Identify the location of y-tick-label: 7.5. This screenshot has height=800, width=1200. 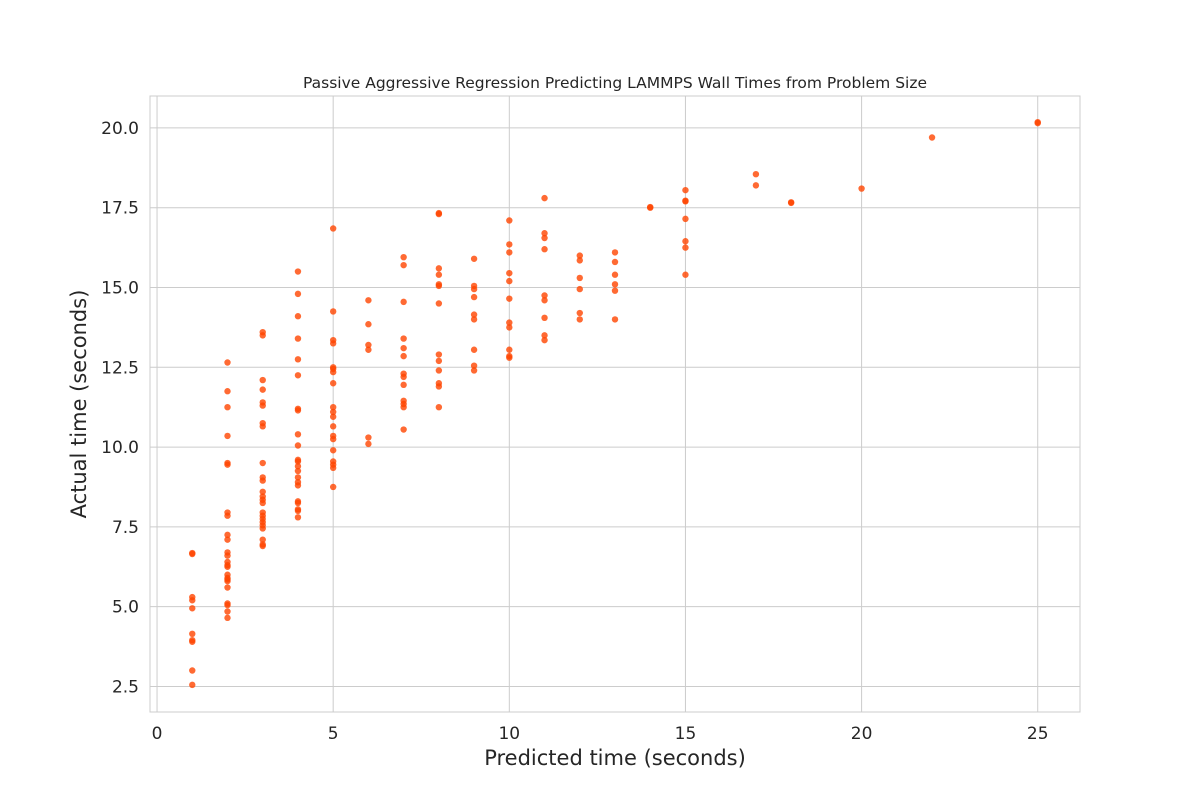
(125, 528).